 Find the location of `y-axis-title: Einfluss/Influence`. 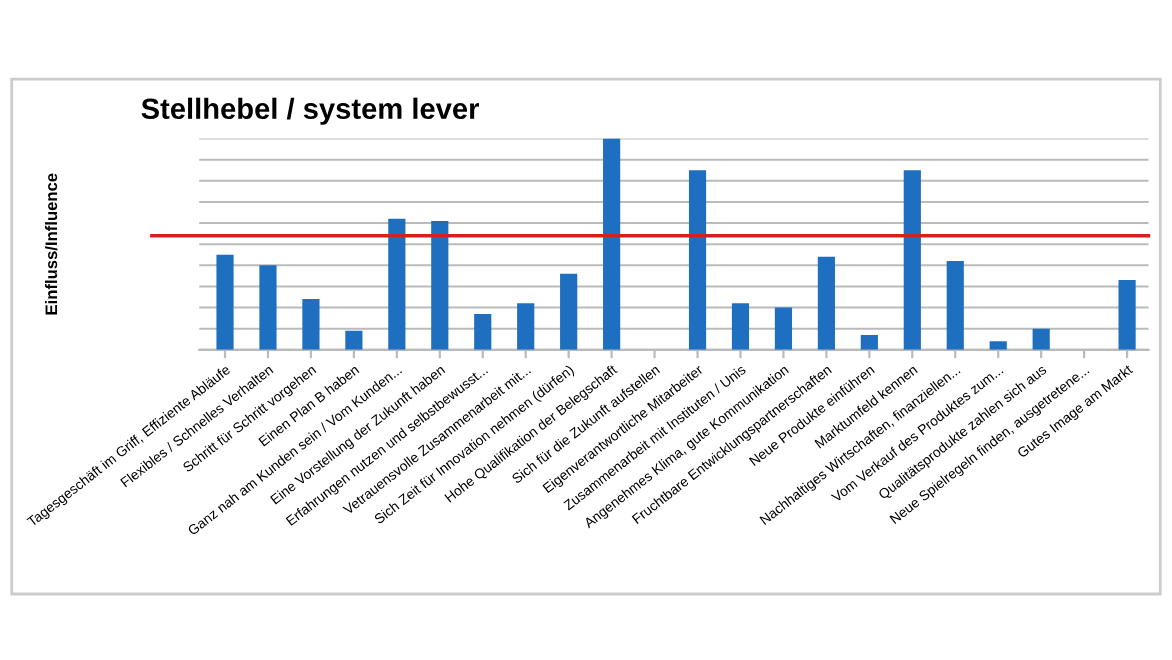

y-axis-title: Einfluss/Influence is located at coordinates (51, 244).